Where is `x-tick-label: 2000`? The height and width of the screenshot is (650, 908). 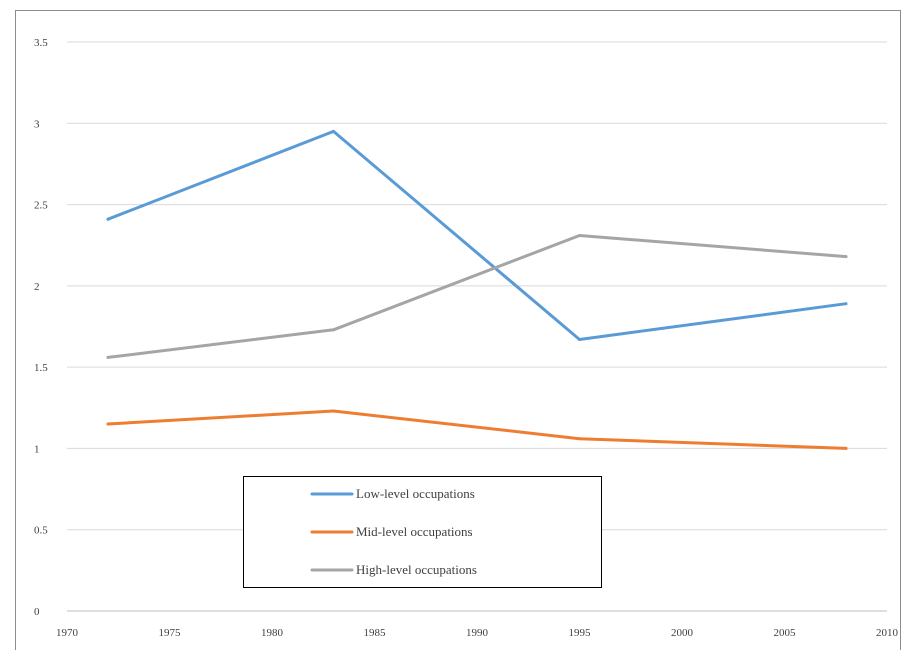
x-tick-label: 2000 is located at coordinates (682, 633).